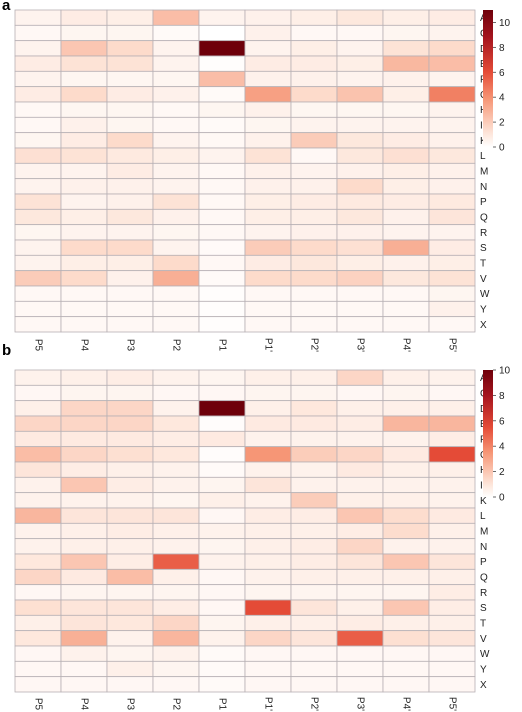 Image resolution: width=522 pixels, height=712 pixels. What do you see at coordinates (485, 654) in the screenshot?
I see `row-tick-label: W` at bounding box center [485, 654].